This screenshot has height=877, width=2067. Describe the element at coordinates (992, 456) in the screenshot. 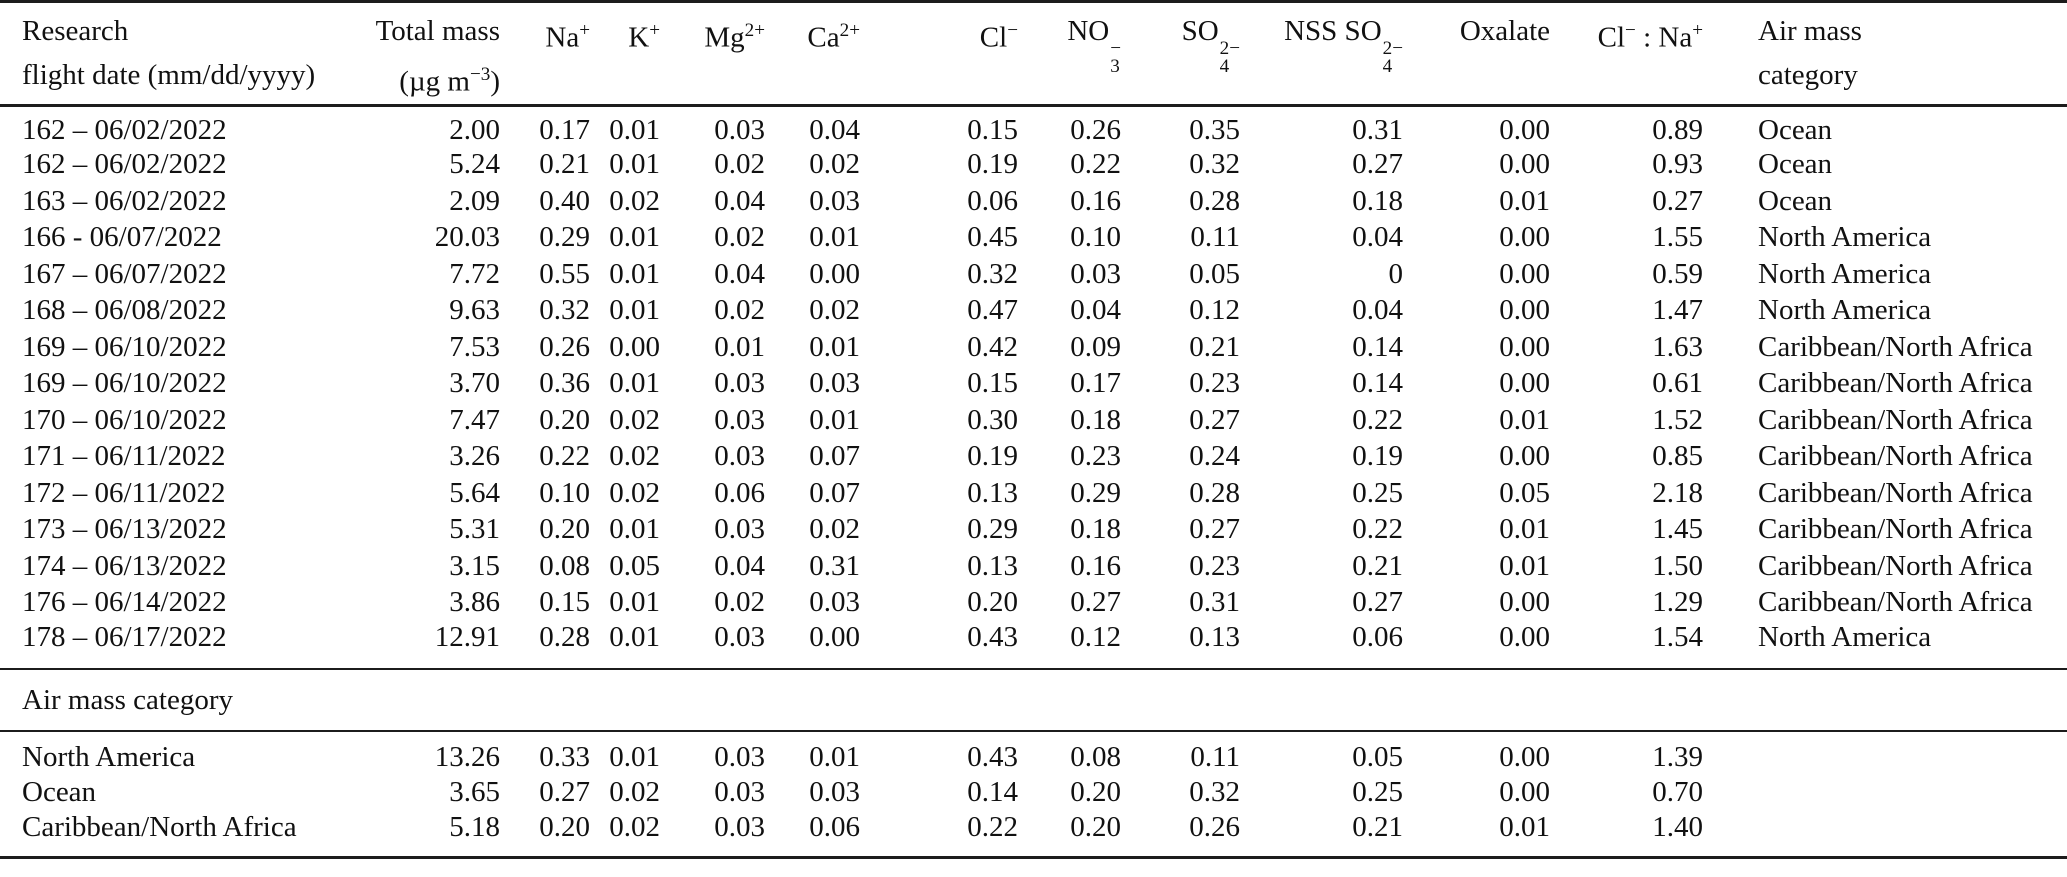

I see `cl-cell: 0.19` at that location.